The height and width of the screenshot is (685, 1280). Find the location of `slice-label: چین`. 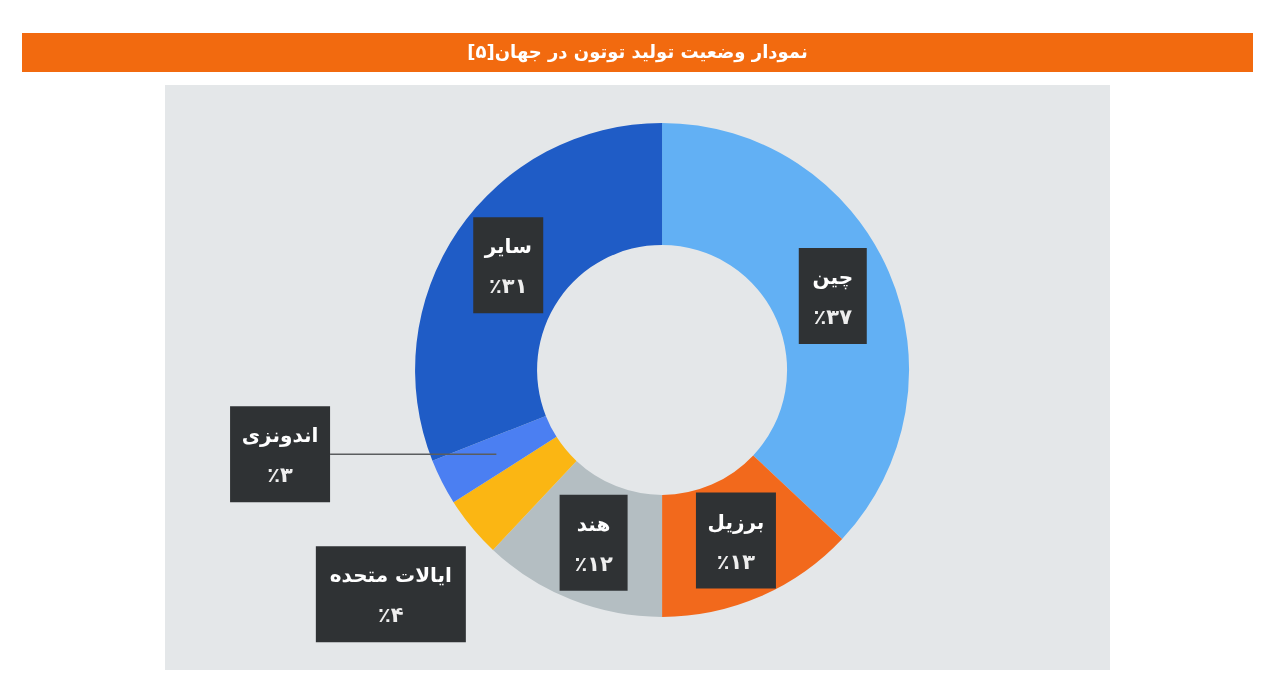

slice-label: چین is located at coordinates (833, 278).